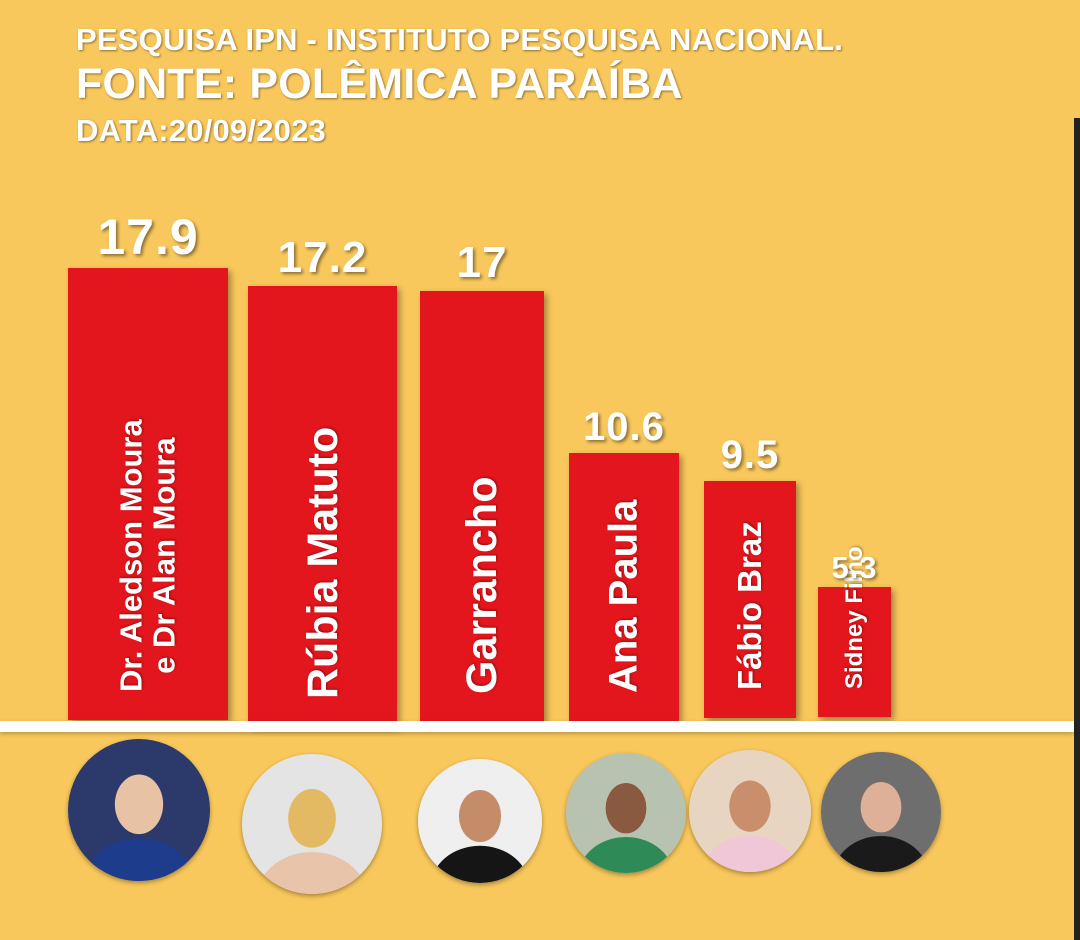  I want to click on candidate-photo-sidney-filho-icon, so click(881, 812).